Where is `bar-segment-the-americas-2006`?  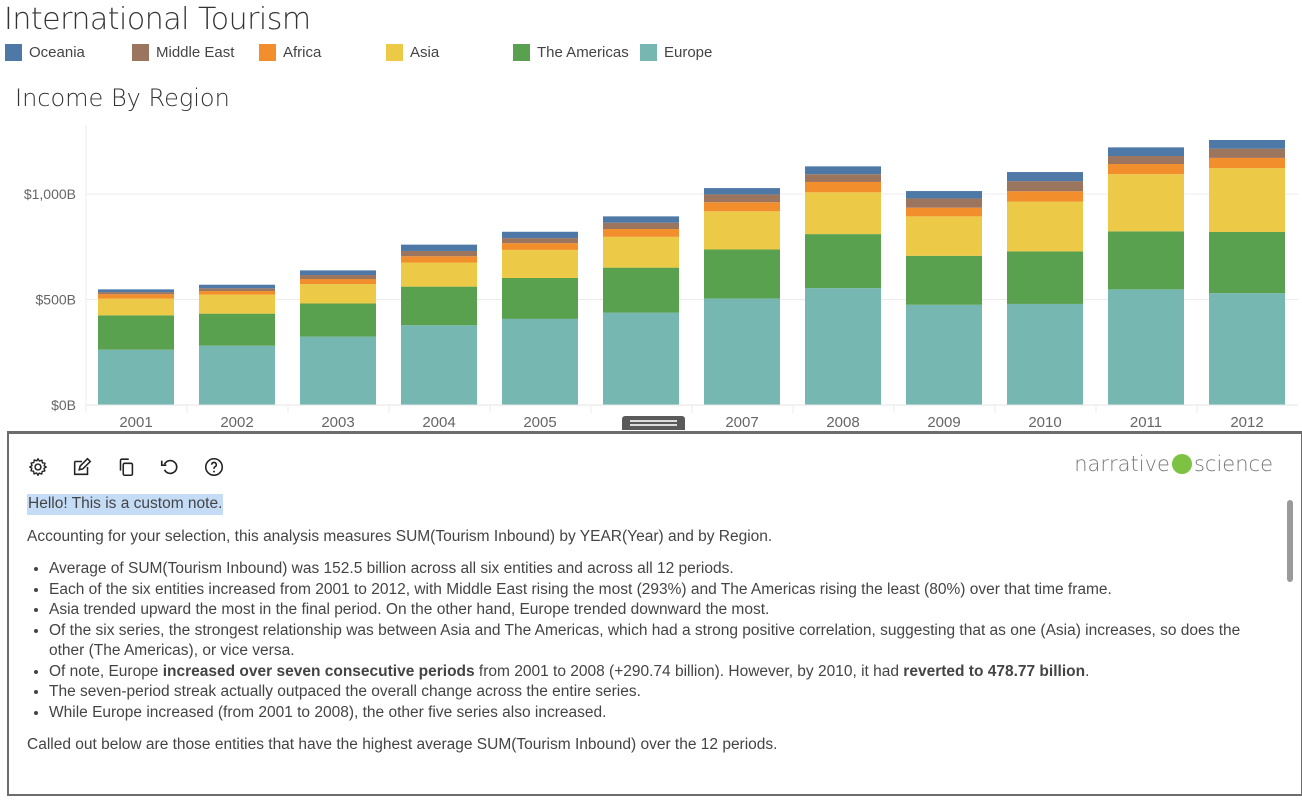
bar-segment-the-americas-2006 is located at coordinates (641, 290).